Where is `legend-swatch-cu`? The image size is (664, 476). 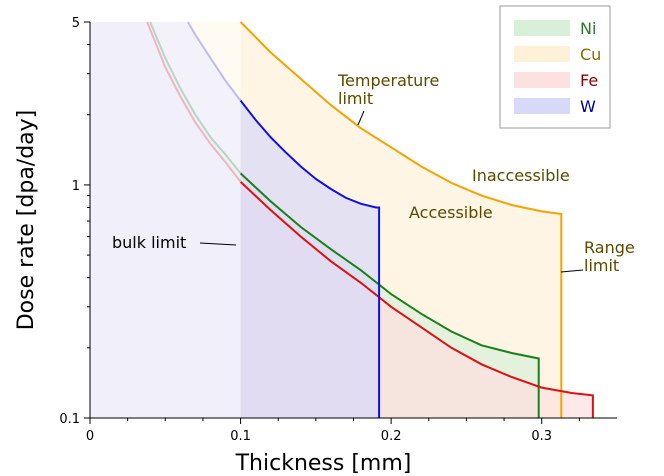
legend-swatch-cu is located at coordinates (542, 54).